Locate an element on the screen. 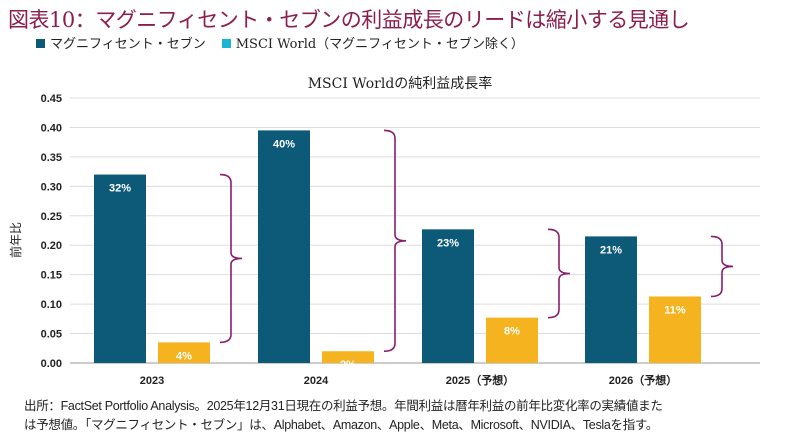  y-tick-label: 0.00 is located at coordinates (51, 364).